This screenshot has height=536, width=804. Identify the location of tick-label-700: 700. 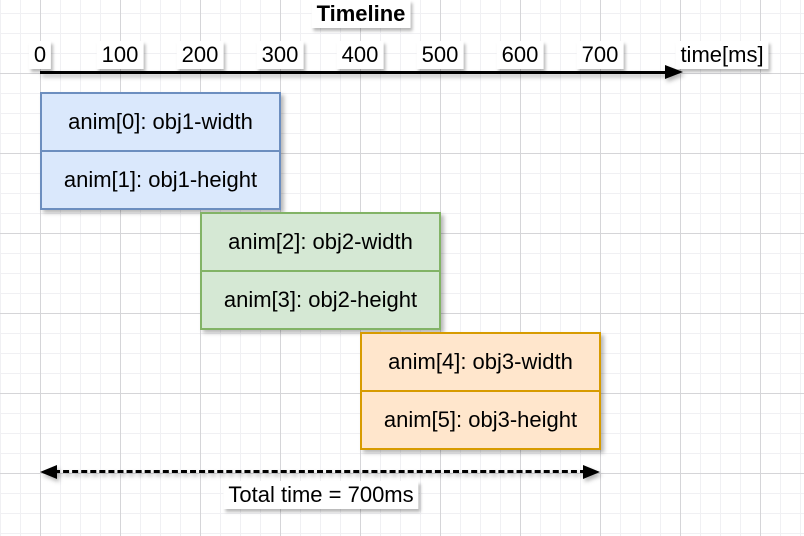
(600, 55).